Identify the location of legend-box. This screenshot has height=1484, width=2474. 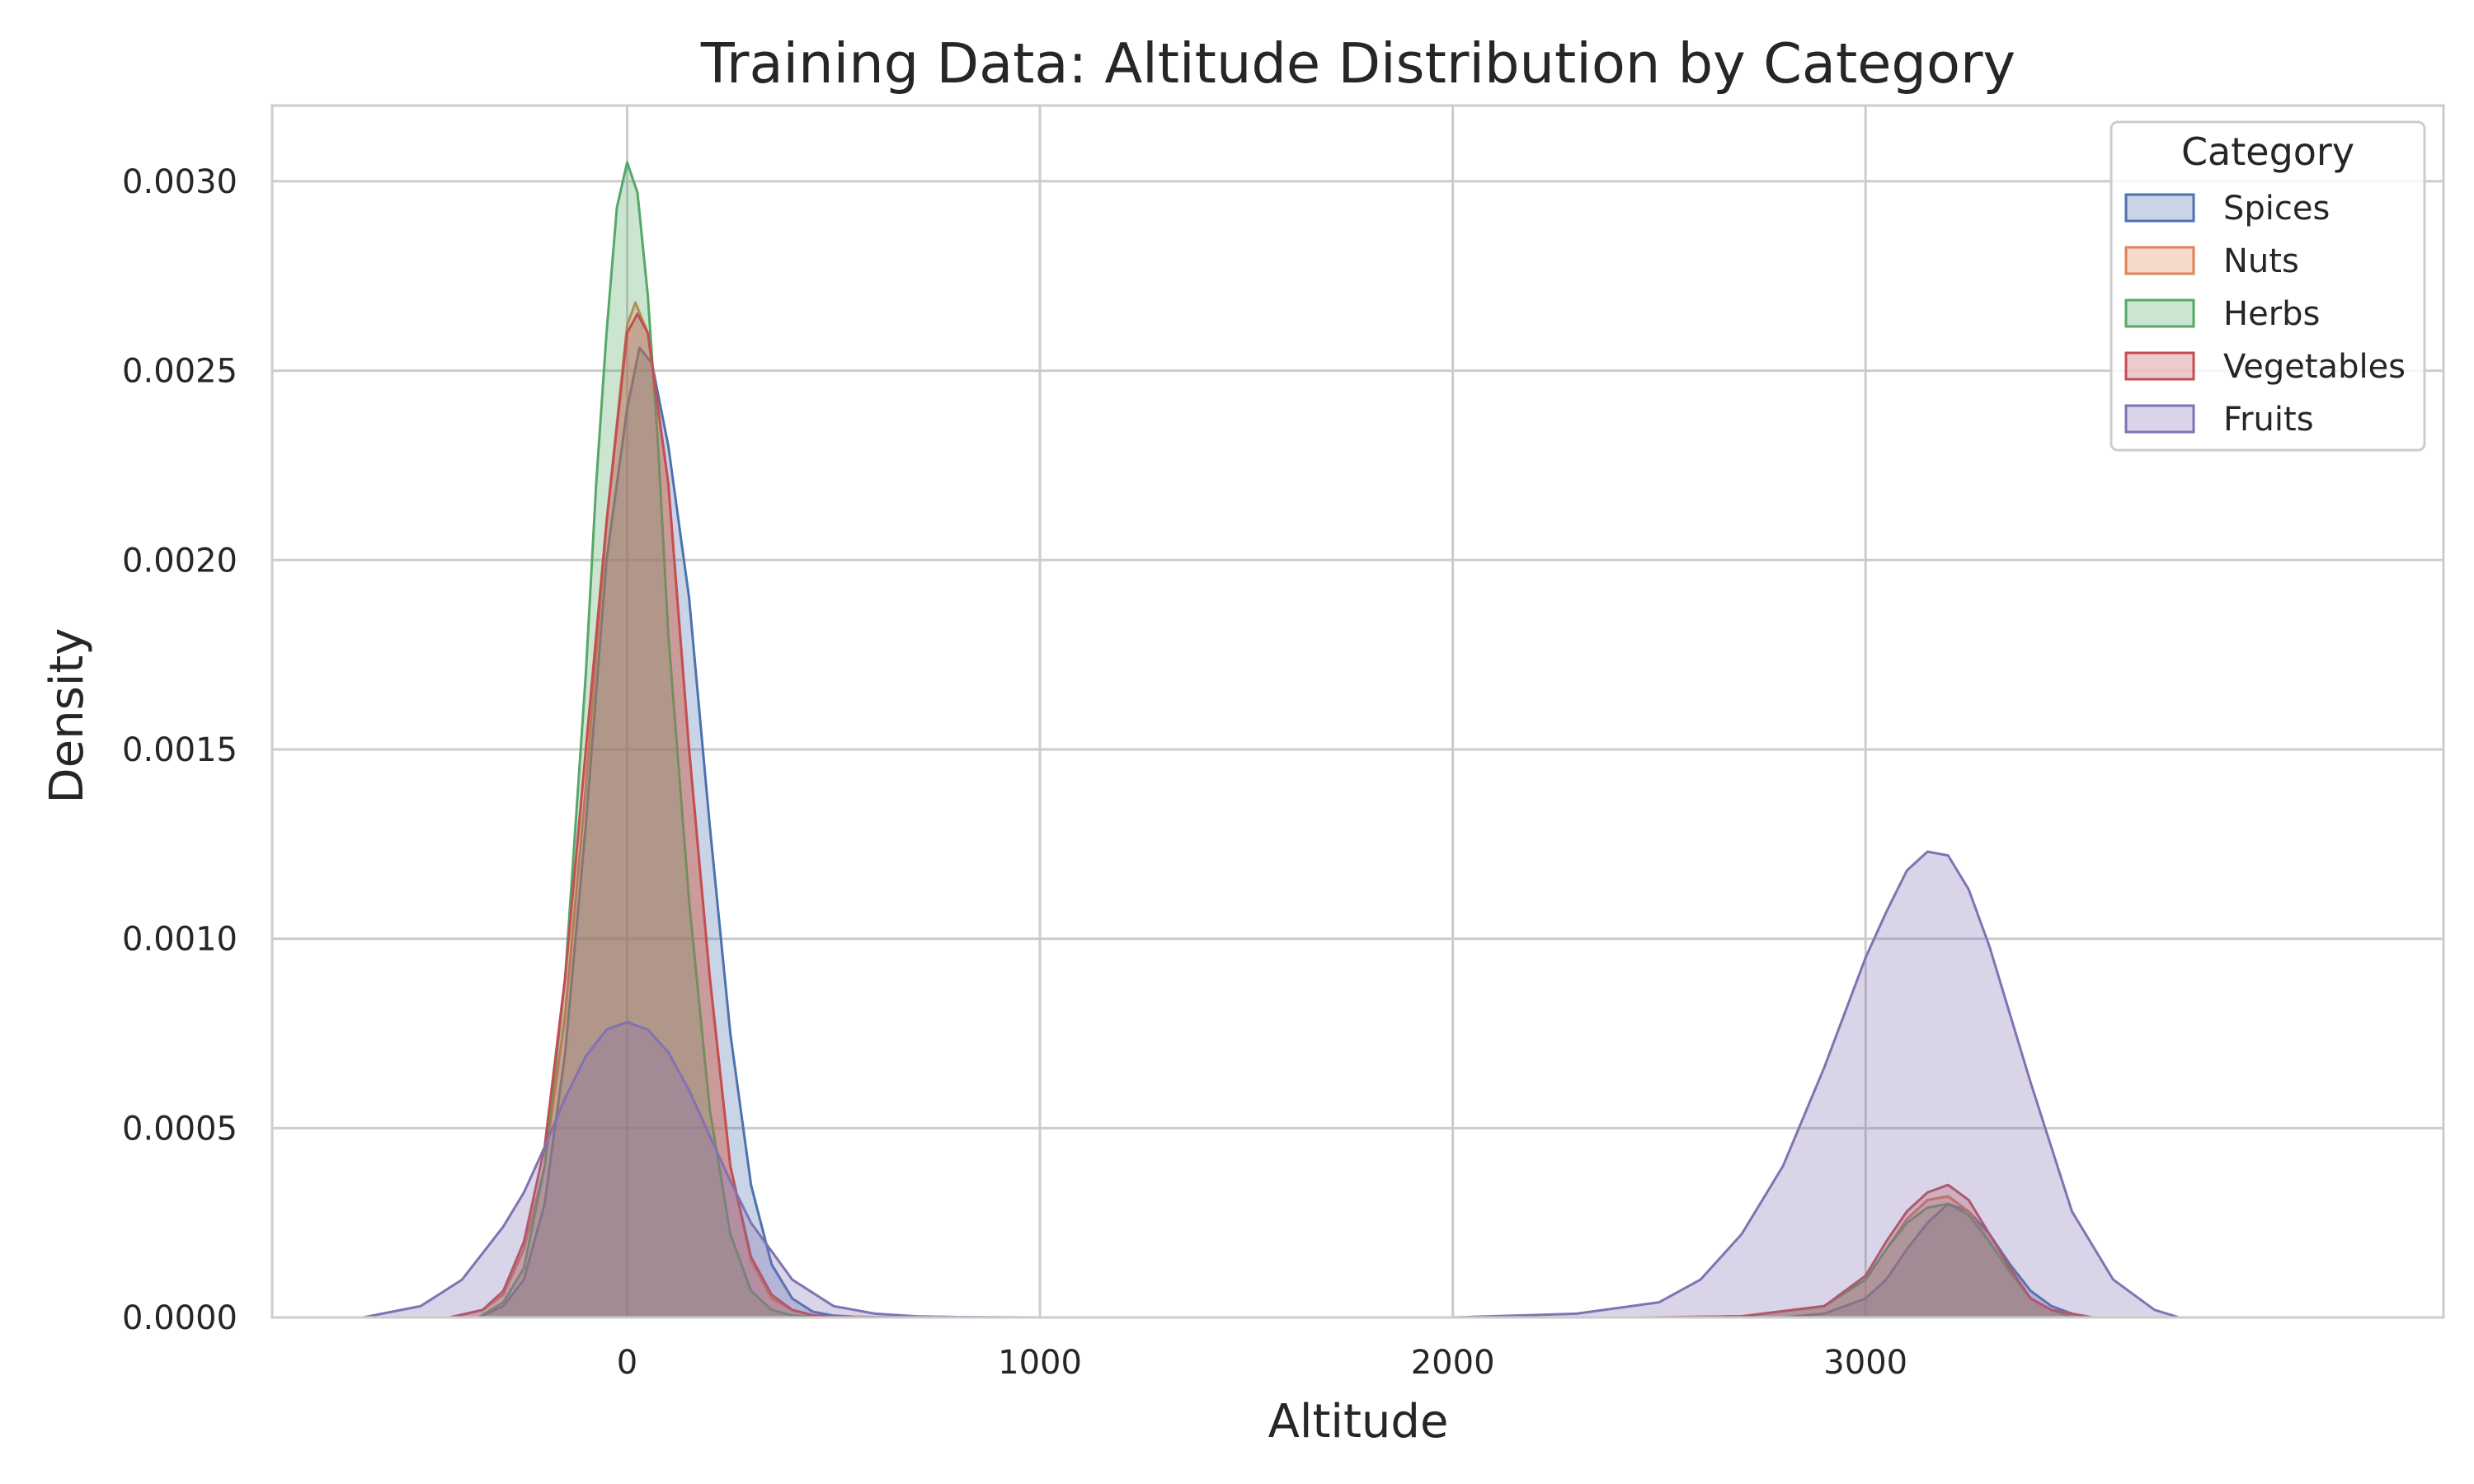
(2267, 286).